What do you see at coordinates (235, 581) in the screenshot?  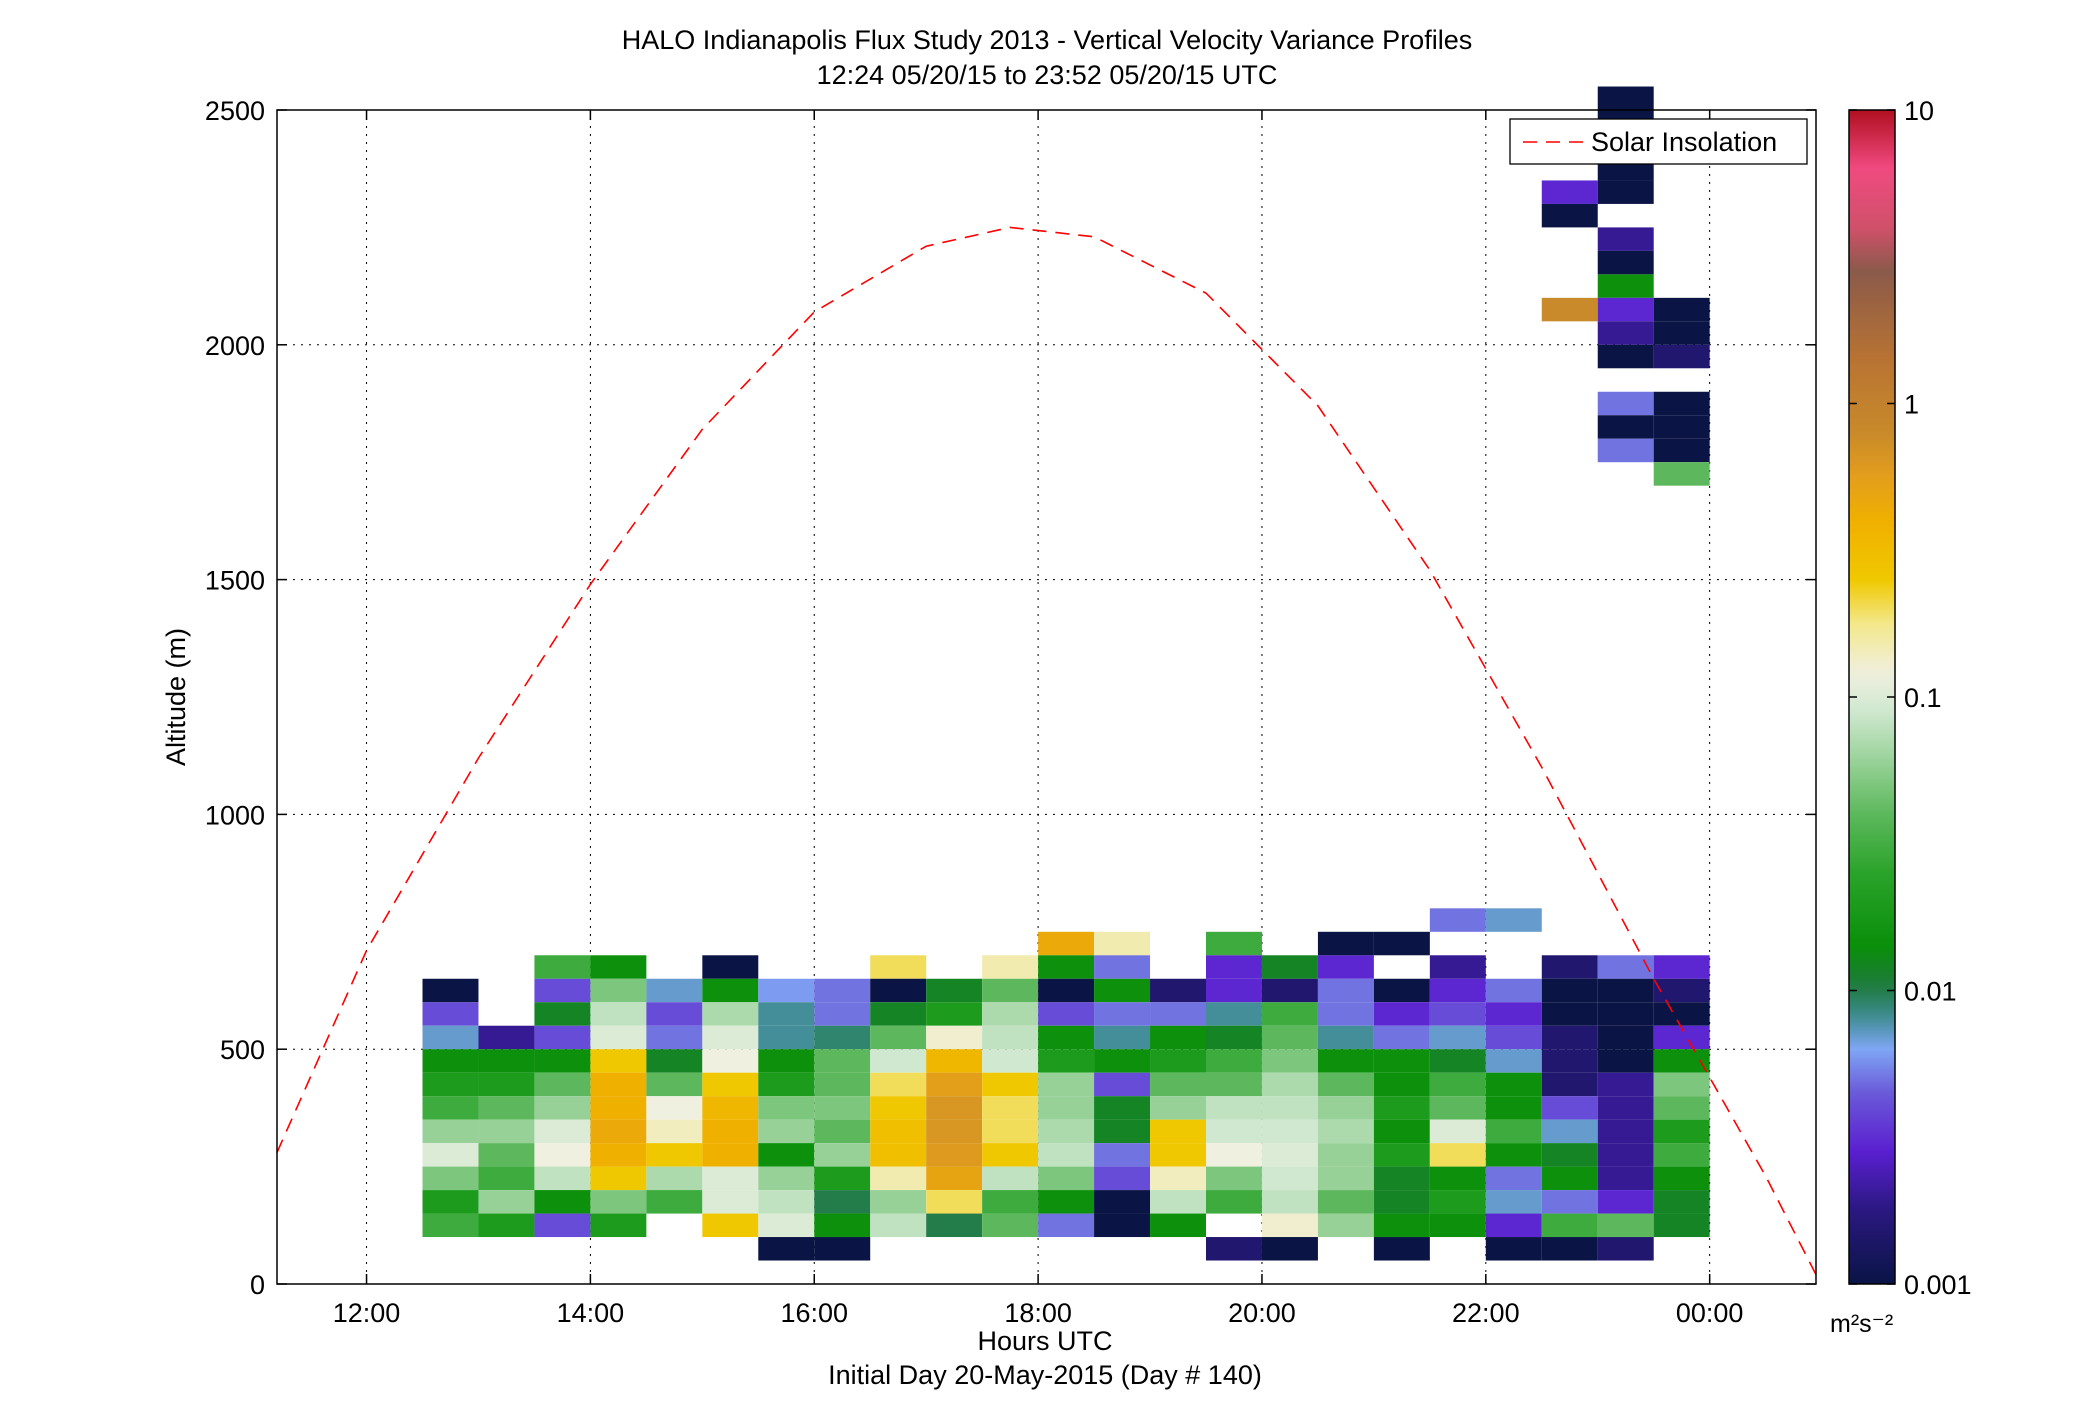 I see `y-tick-label: 1500` at bounding box center [235, 581].